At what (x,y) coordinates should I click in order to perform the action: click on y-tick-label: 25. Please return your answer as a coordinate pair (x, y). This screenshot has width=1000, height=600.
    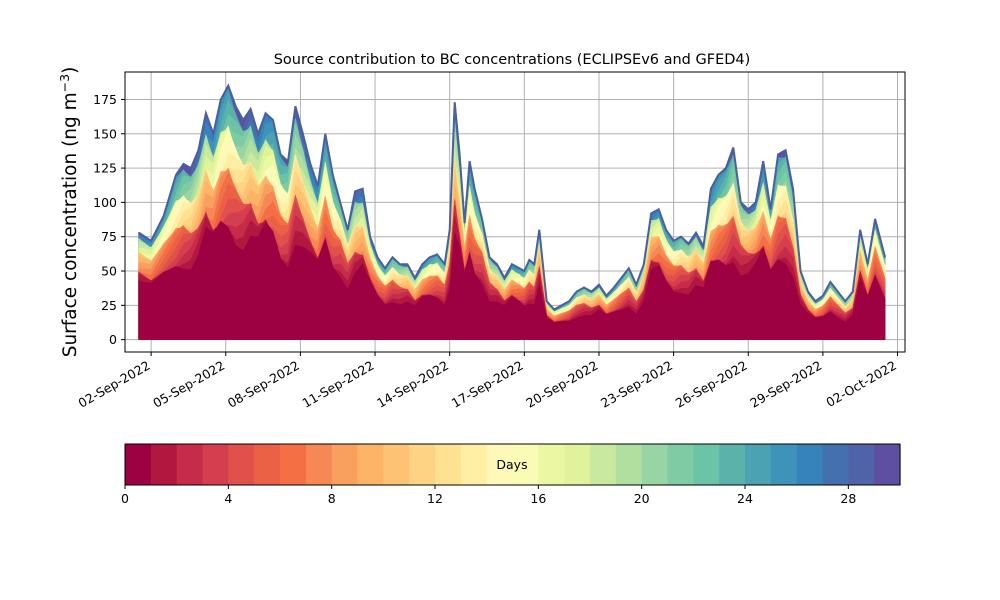
    Looking at the image, I should click on (109, 305).